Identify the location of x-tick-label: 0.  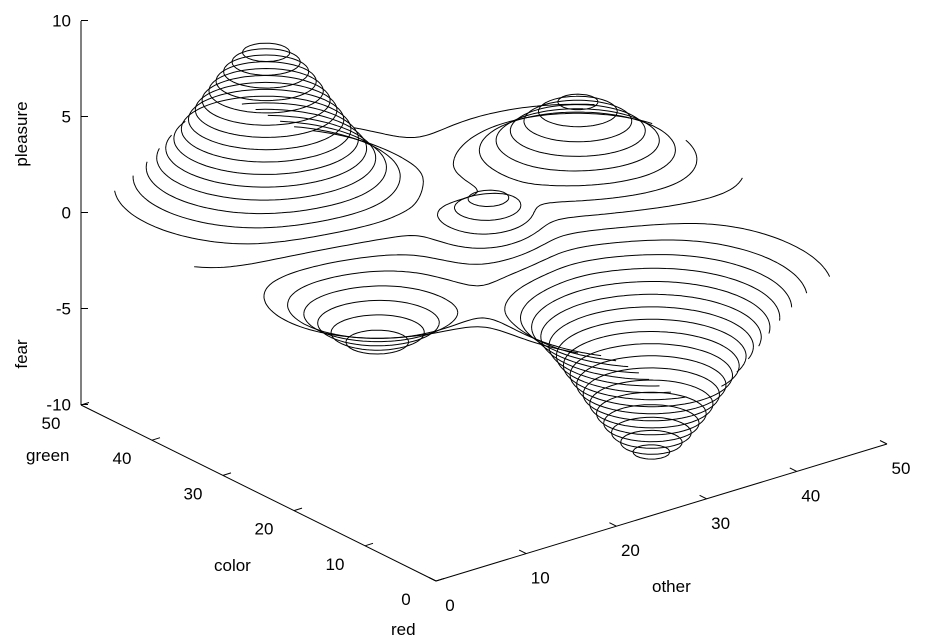
(449, 605).